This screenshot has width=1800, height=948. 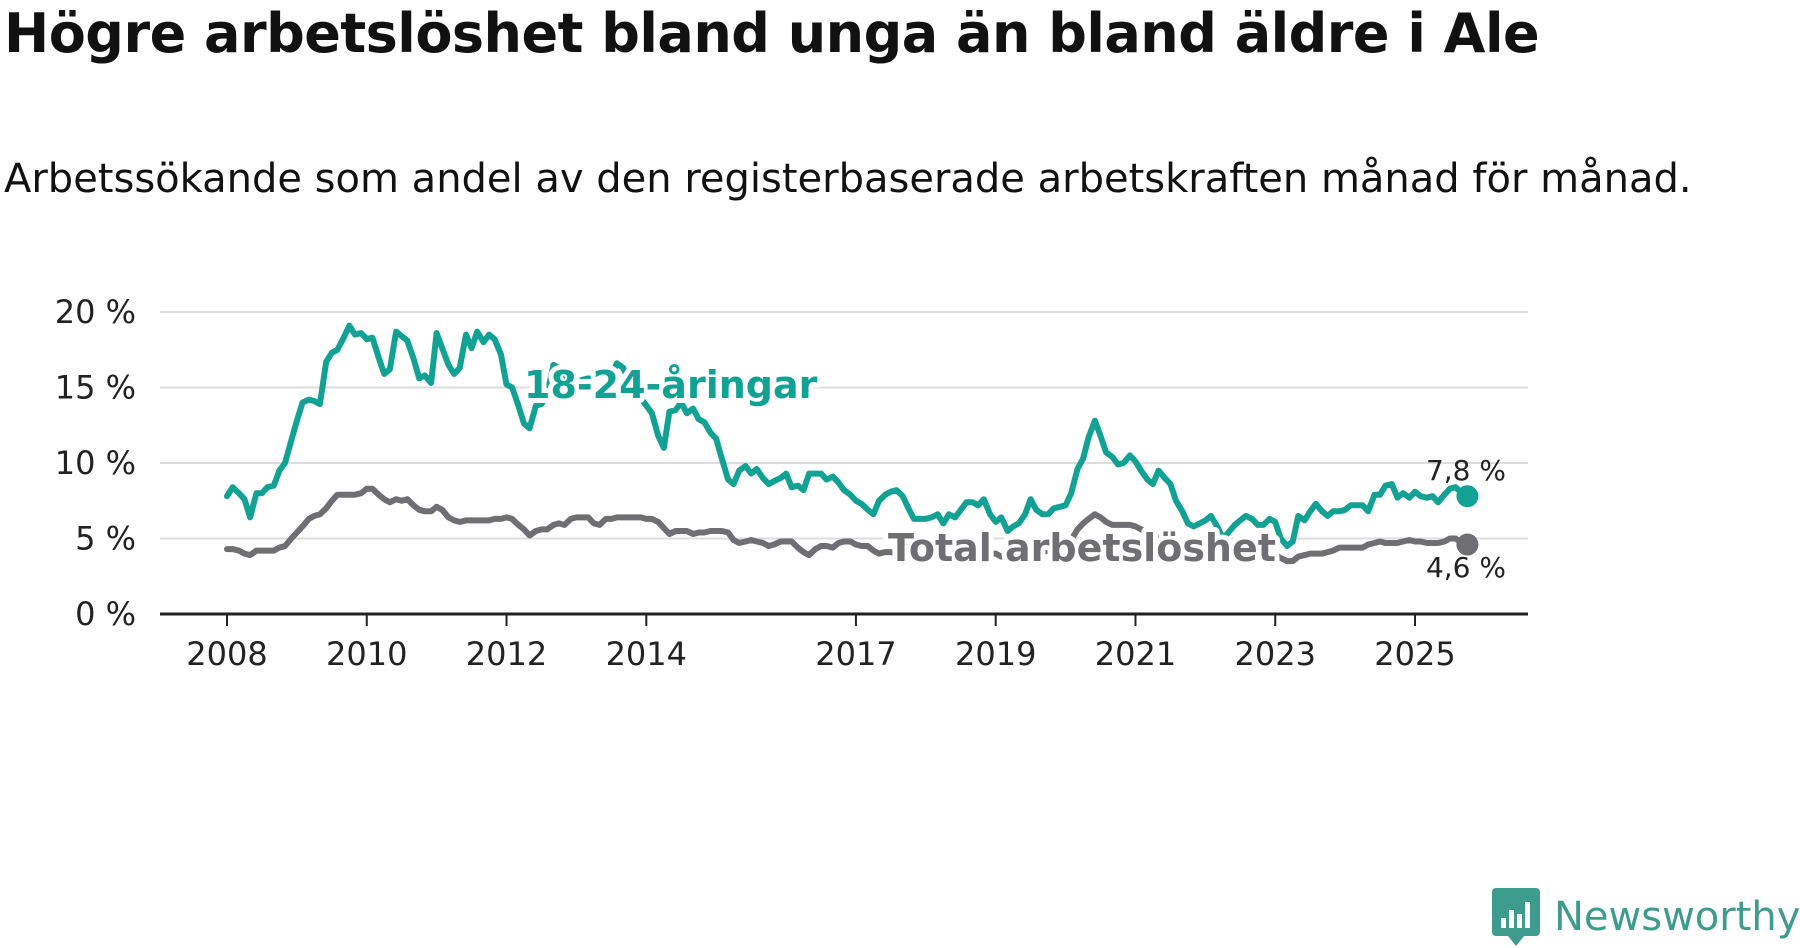 I want to click on total-series-label: Total arbetslöshet, so click(x=1082, y=548).